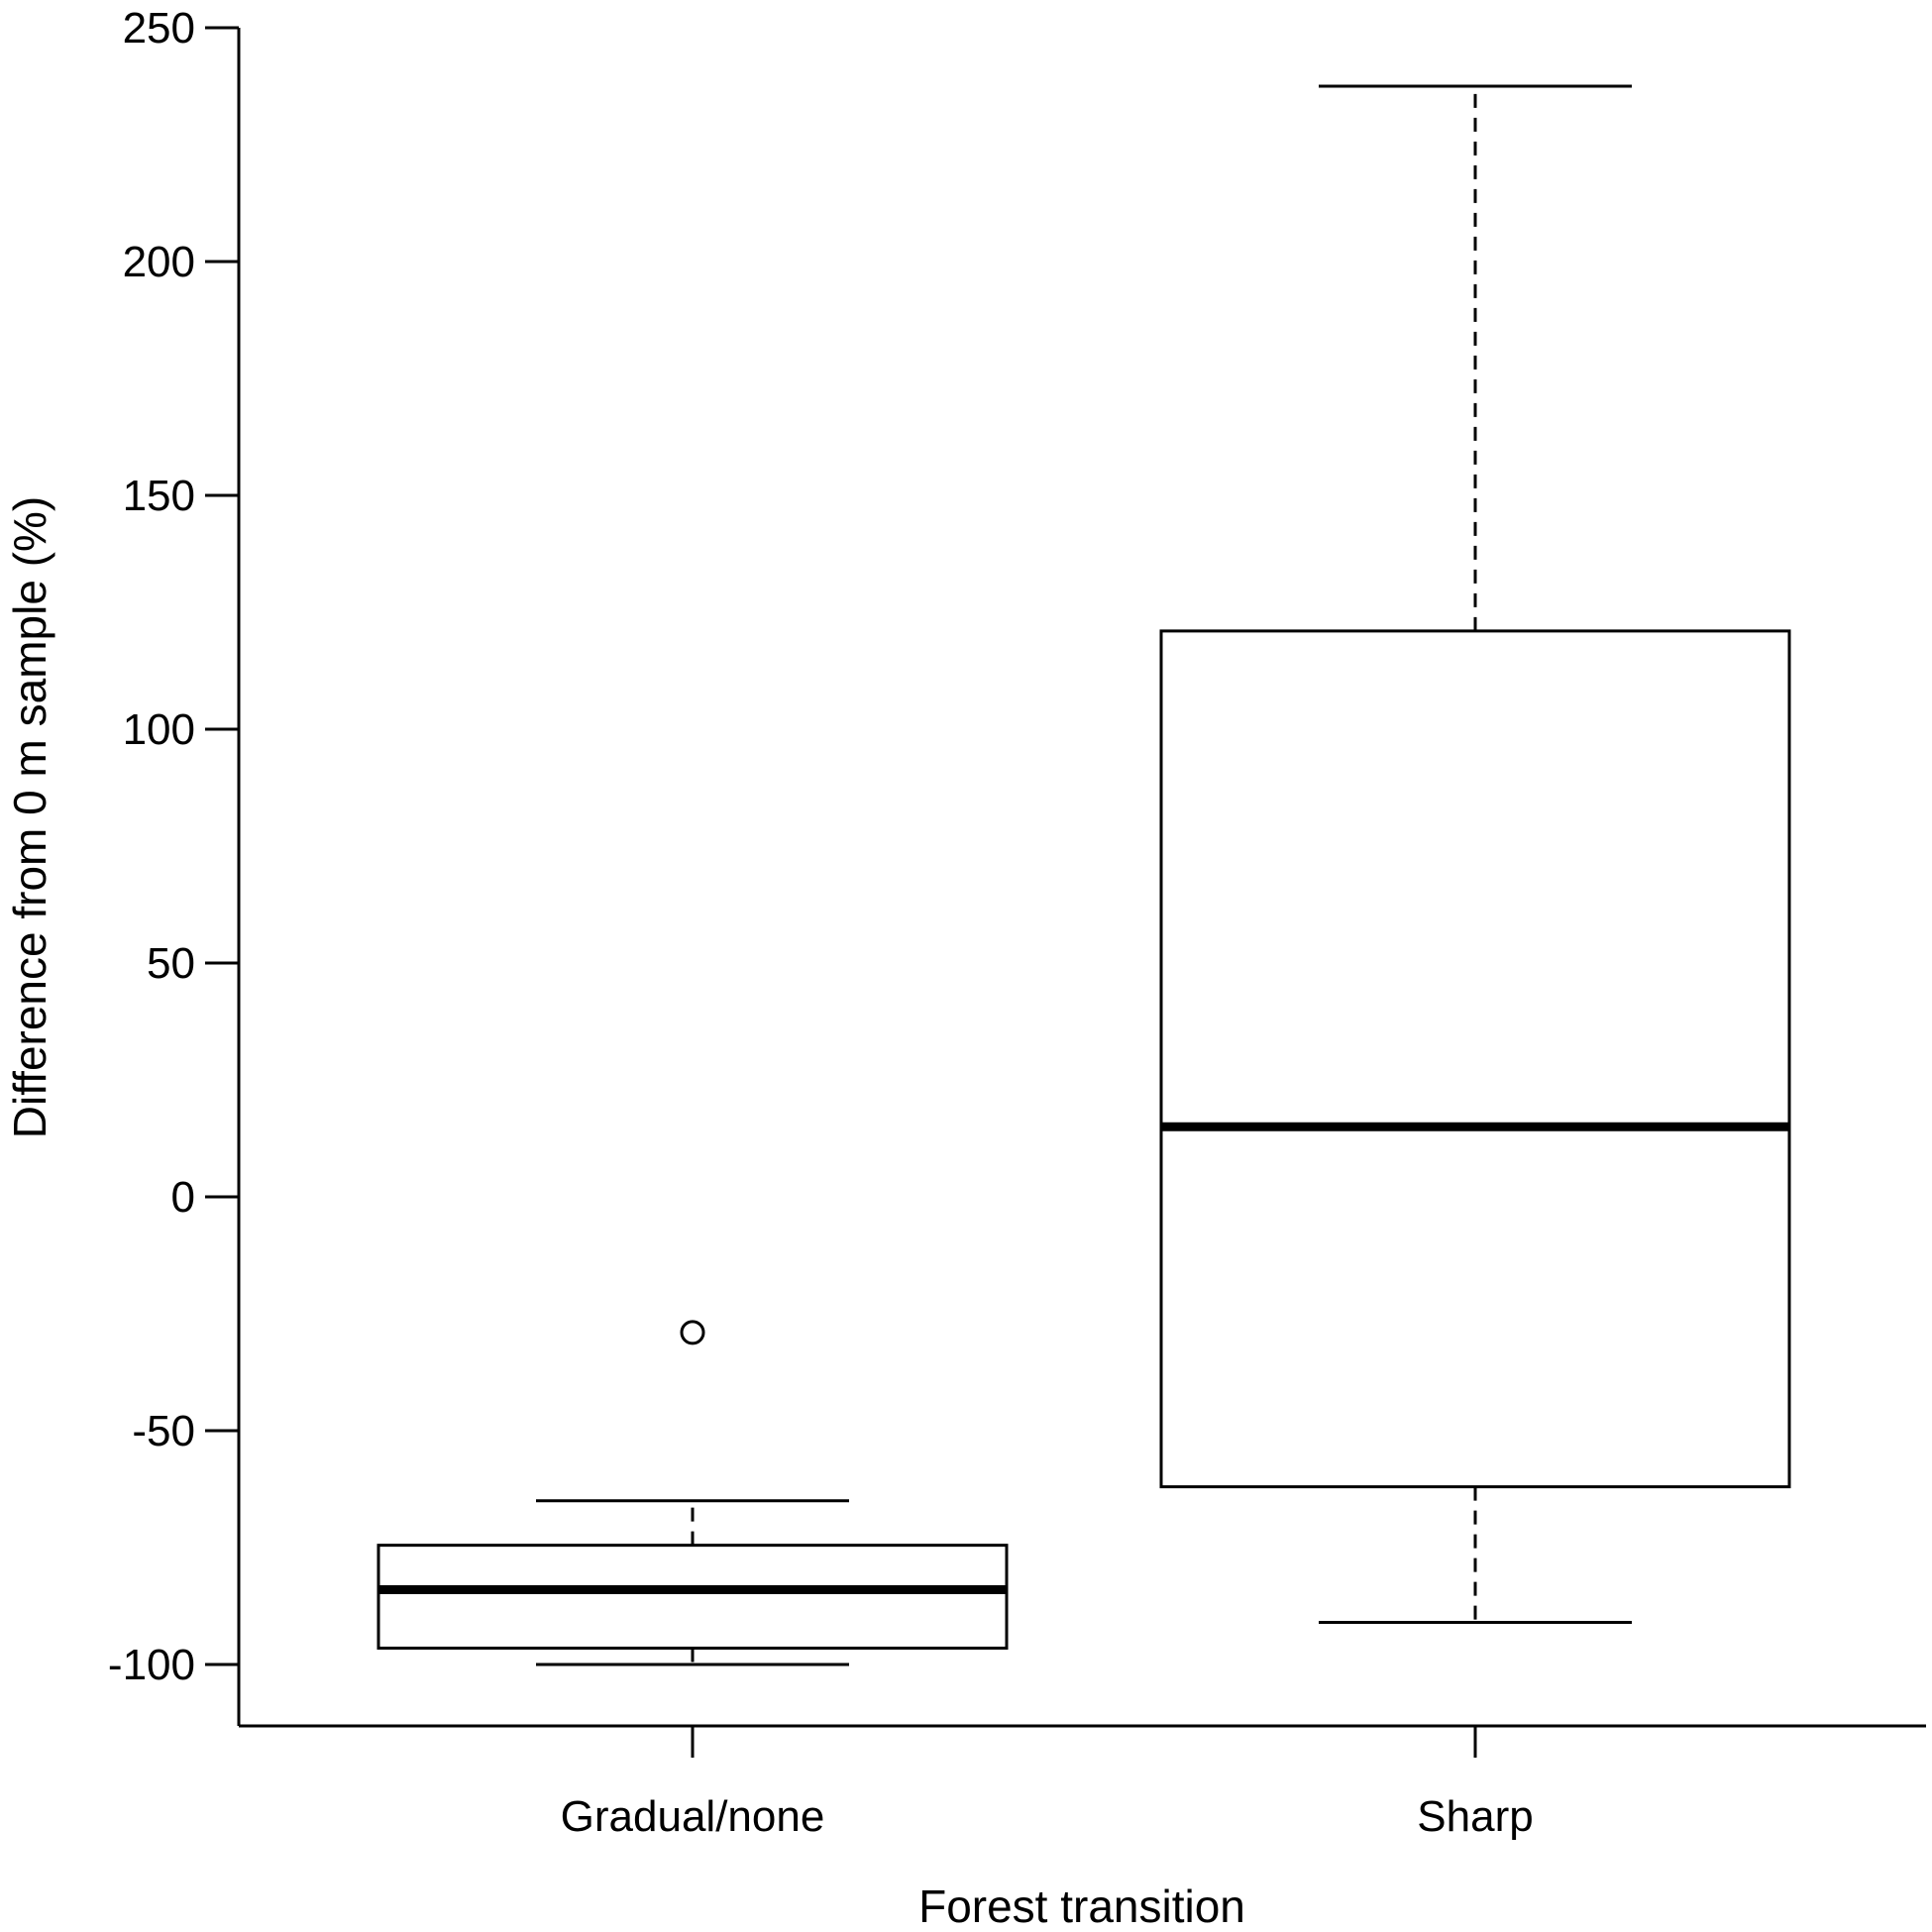 The image size is (1932, 1932). I want to click on y-tick-label: 150, so click(159, 496).